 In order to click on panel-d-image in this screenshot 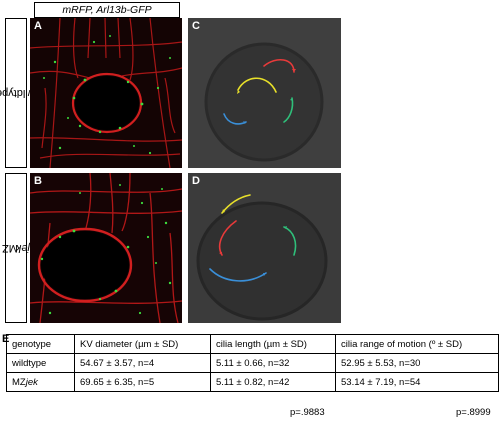, I will do `click(264, 248)`.